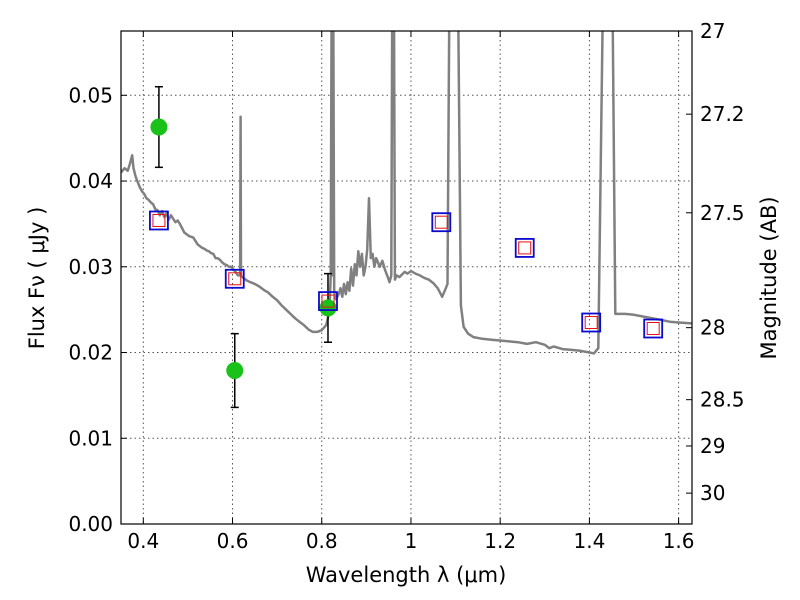 The width and height of the screenshot is (800, 600). What do you see at coordinates (722, 213) in the screenshot?
I see `y2-tick-label: 27.5` at bounding box center [722, 213].